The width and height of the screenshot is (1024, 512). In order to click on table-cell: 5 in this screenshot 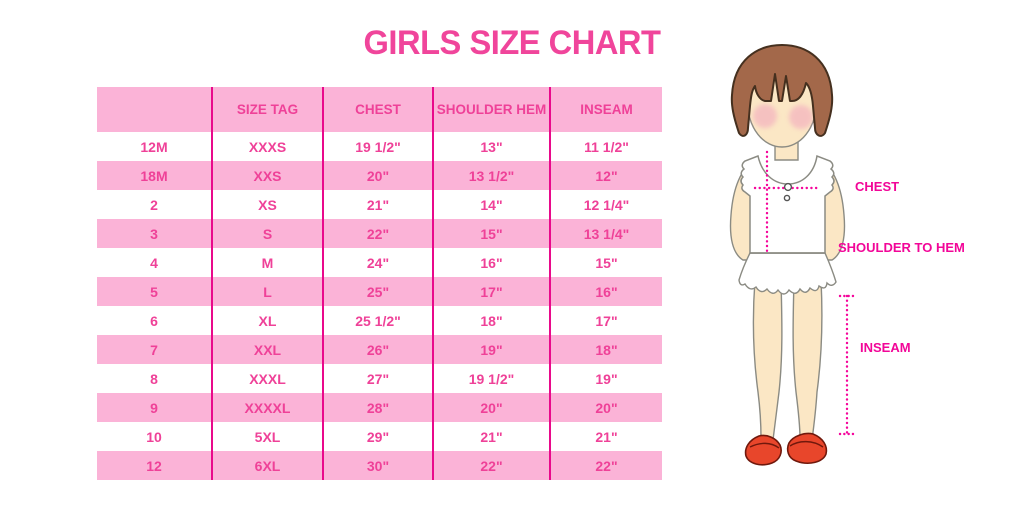, I will do `click(155, 291)`.